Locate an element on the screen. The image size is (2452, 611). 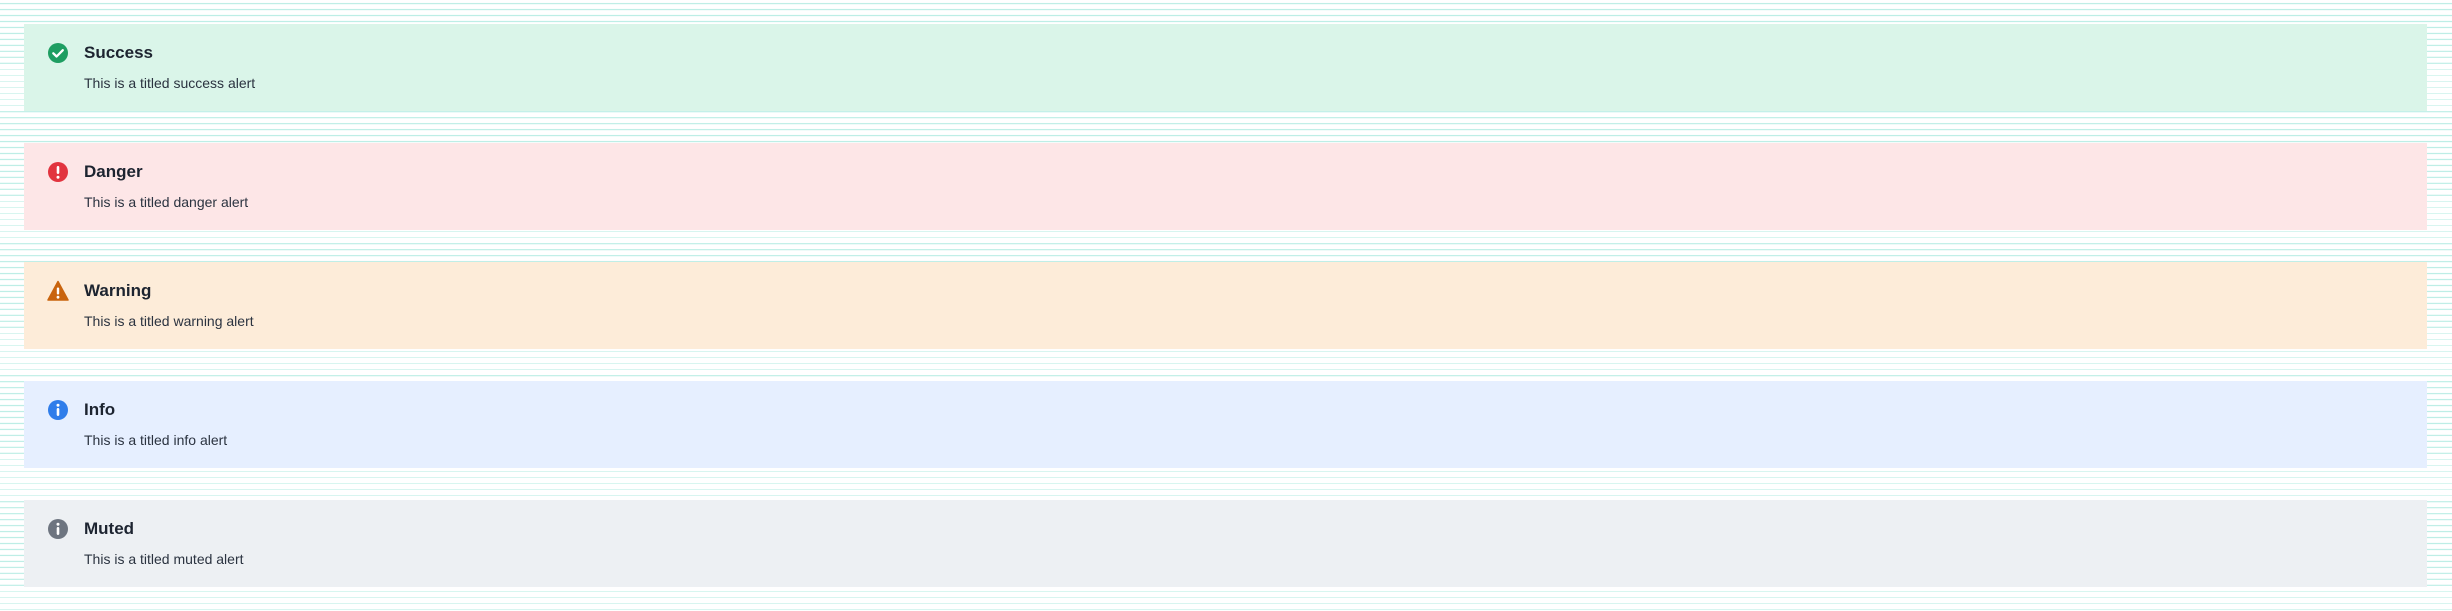
alert-title: Danger is located at coordinates (113, 171).